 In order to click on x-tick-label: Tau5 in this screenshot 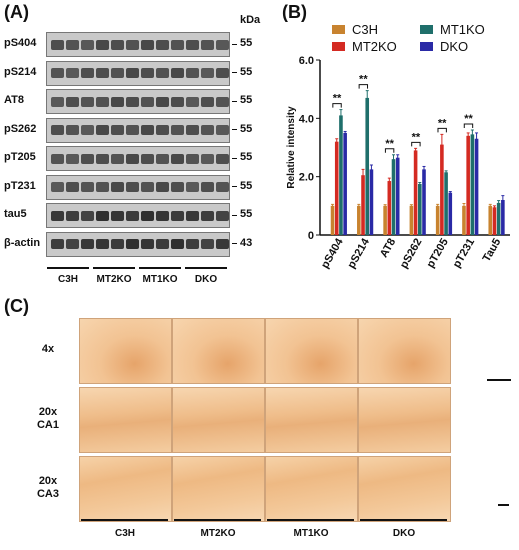, I will do `click(492, 251)`.